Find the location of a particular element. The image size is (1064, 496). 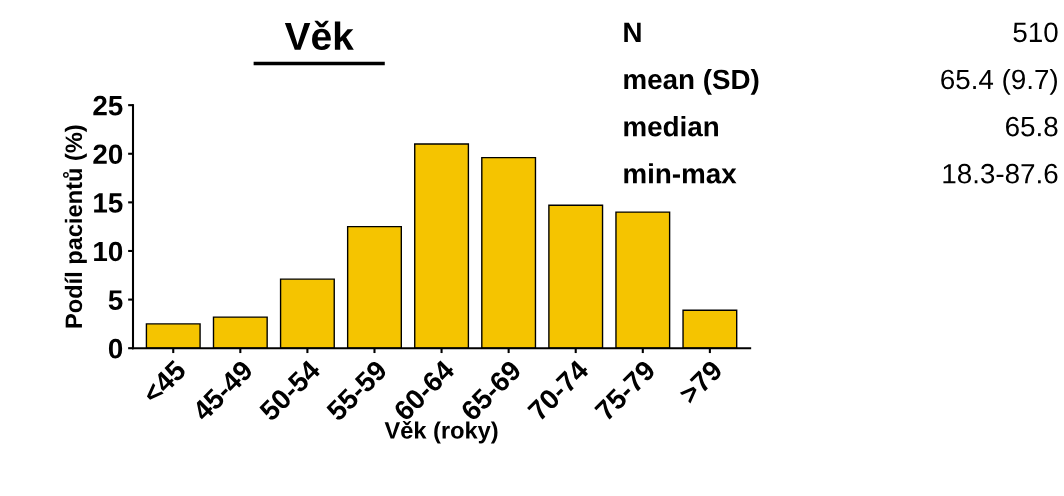

y-tick-label: 15 is located at coordinates (108, 203).